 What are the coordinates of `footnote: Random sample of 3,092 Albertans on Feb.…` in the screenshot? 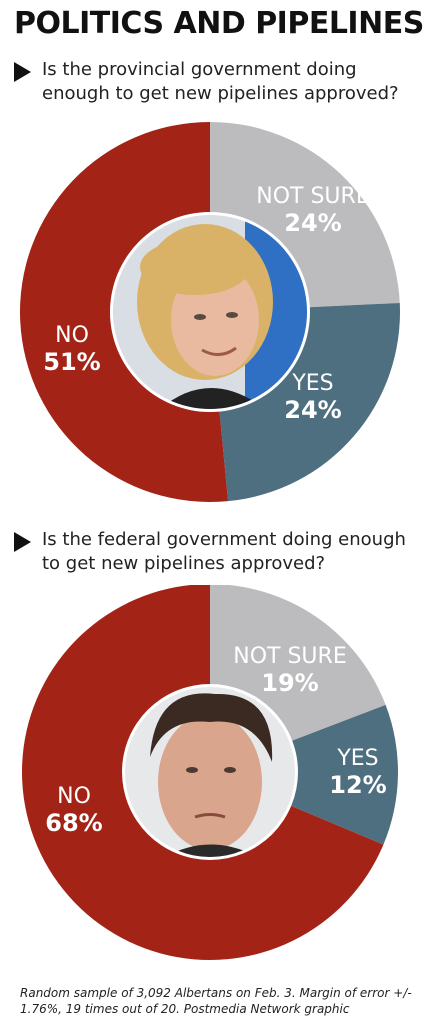 It's located at (216, 1001).